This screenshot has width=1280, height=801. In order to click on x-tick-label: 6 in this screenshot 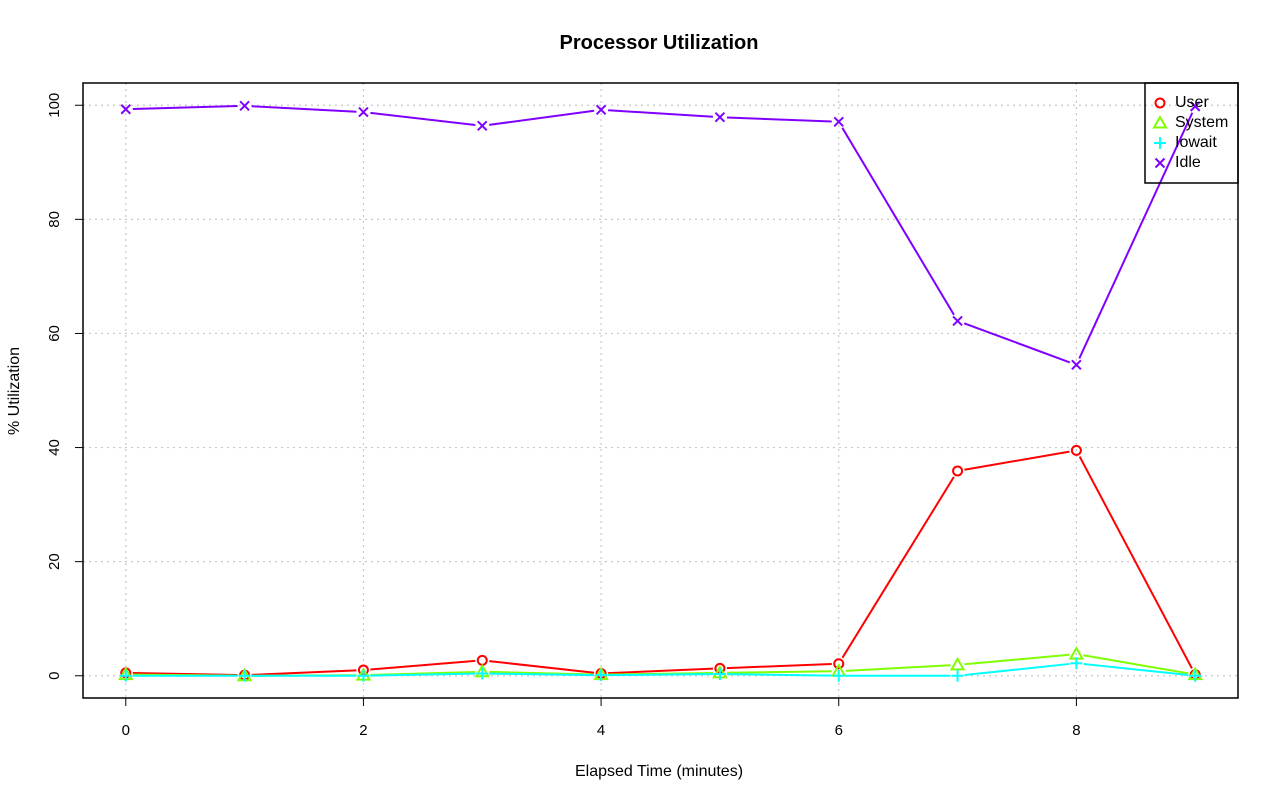, I will do `click(839, 730)`.